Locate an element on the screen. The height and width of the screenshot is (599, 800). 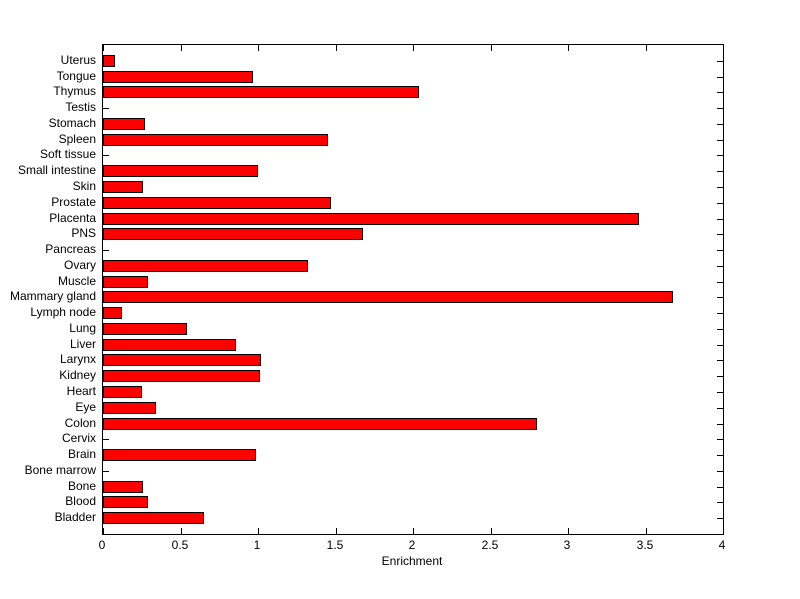
y-tick-label: Bone is located at coordinates (81, 486).